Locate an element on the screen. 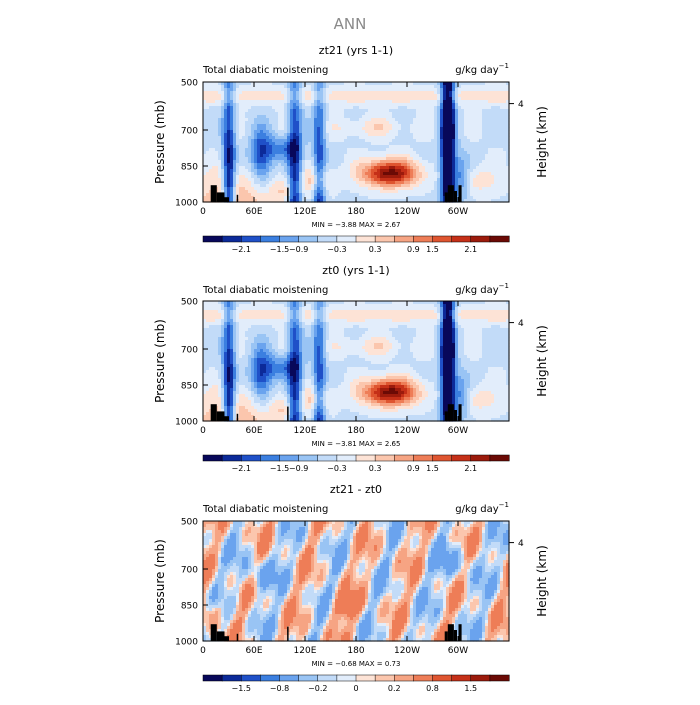  colorbar-tick-label: 2.1 is located at coordinates (470, 249).